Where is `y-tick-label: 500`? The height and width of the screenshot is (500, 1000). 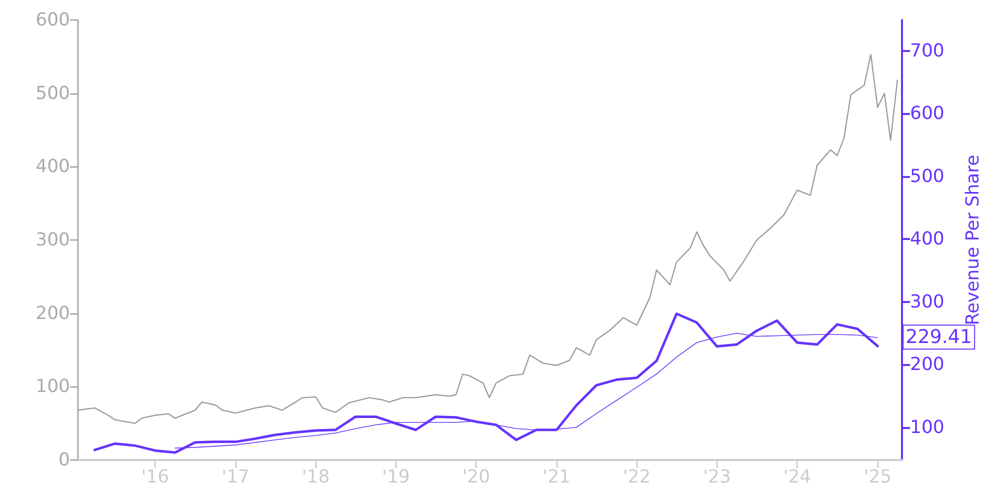 y-tick-label: 500 is located at coordinates (53, 93).